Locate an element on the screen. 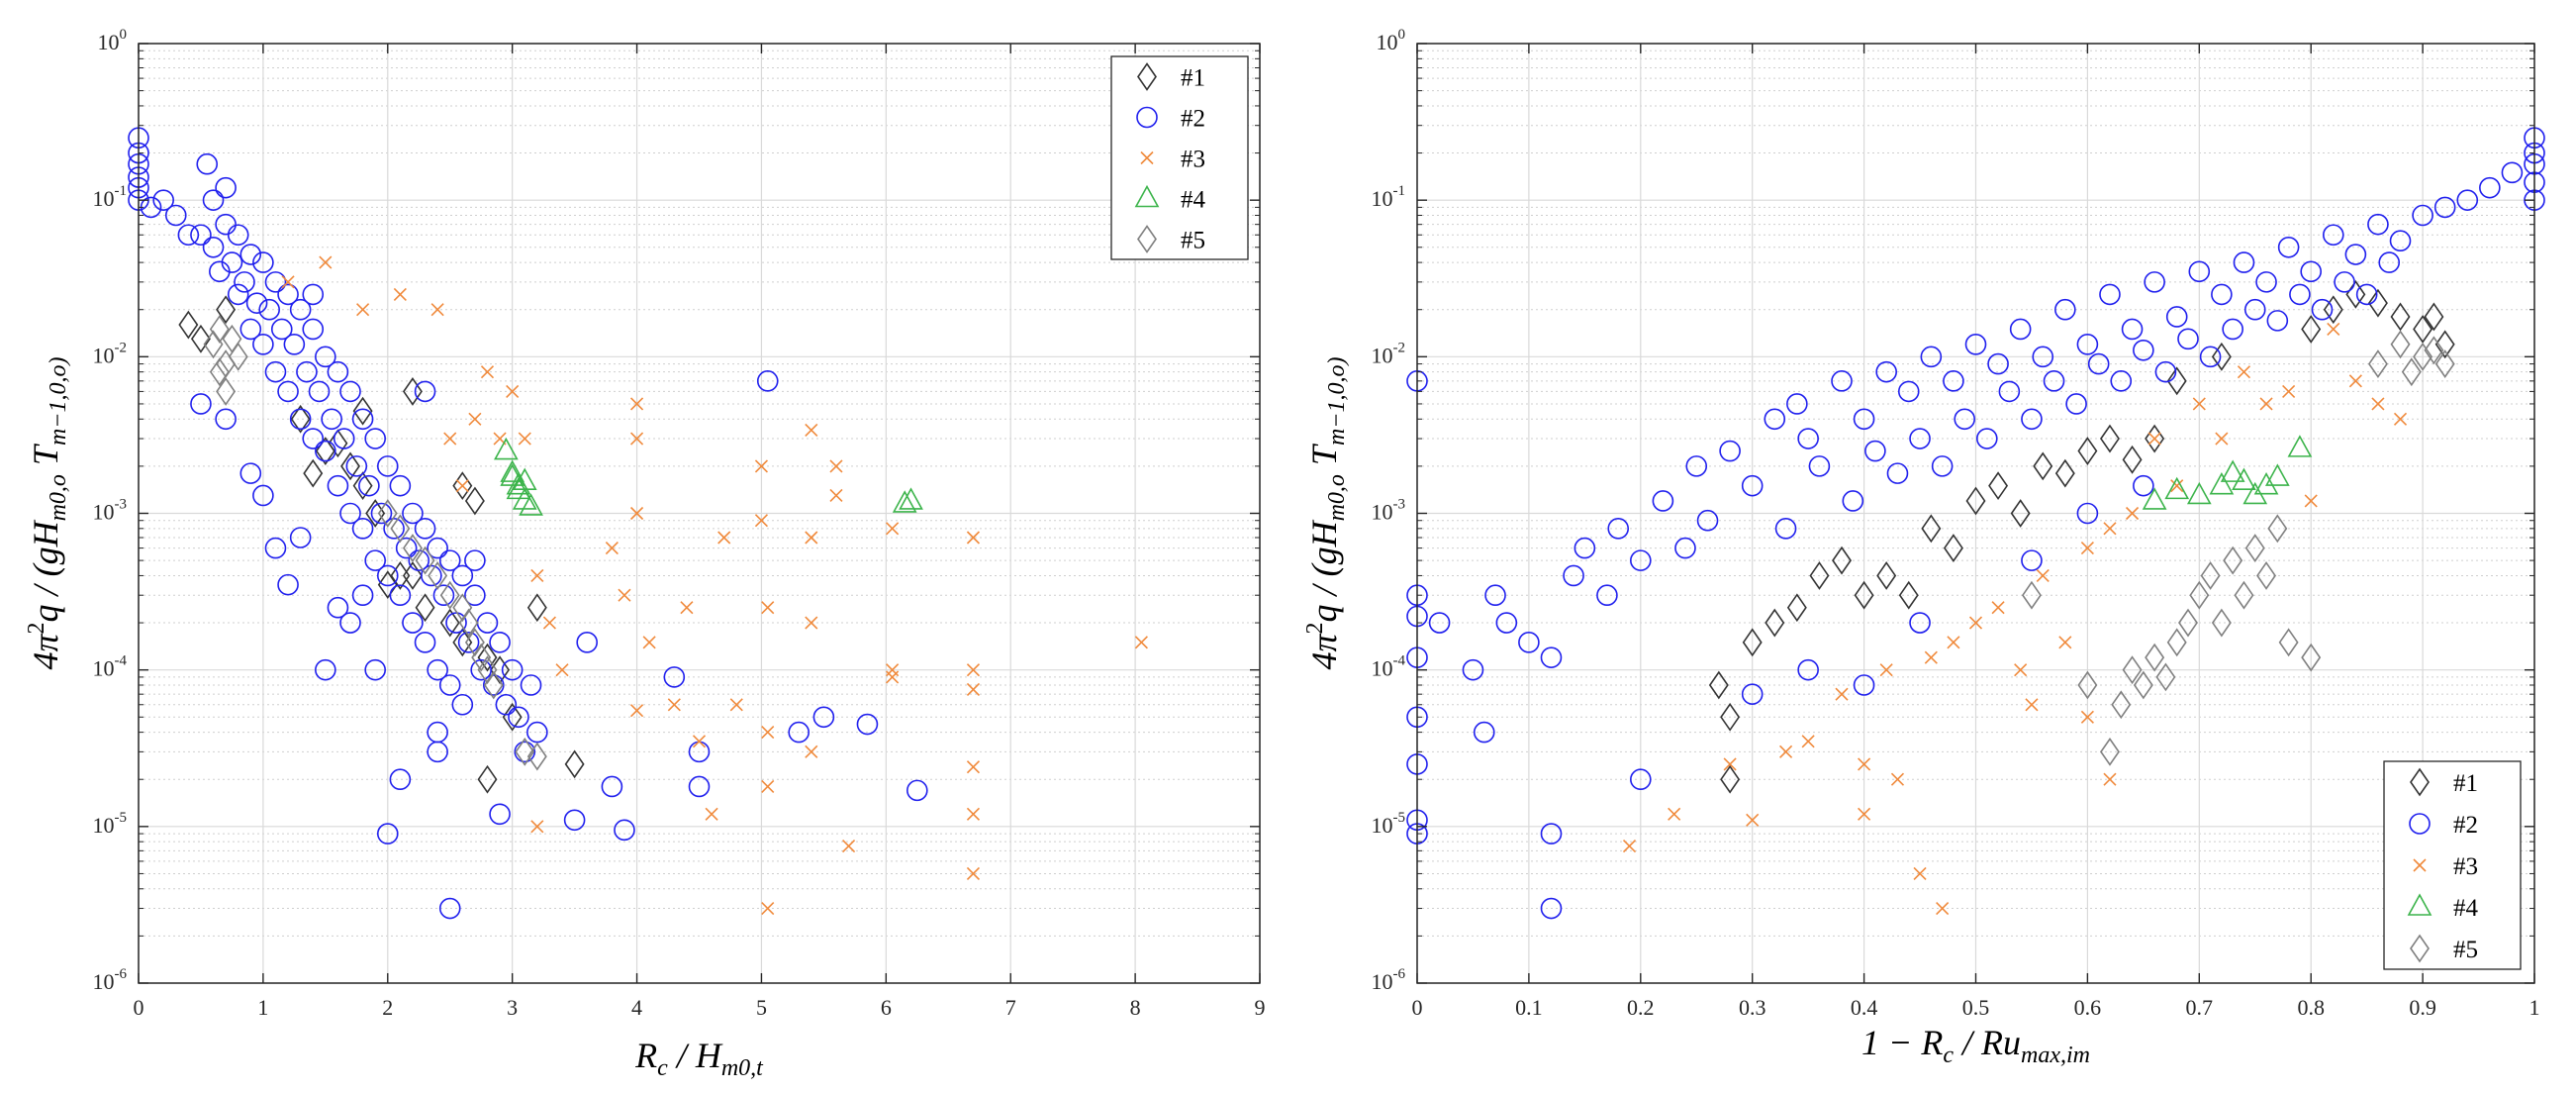 The width and height of the screenshot is (2576, 1093). legend-label: #2 is located at coordinates (2465, 825).